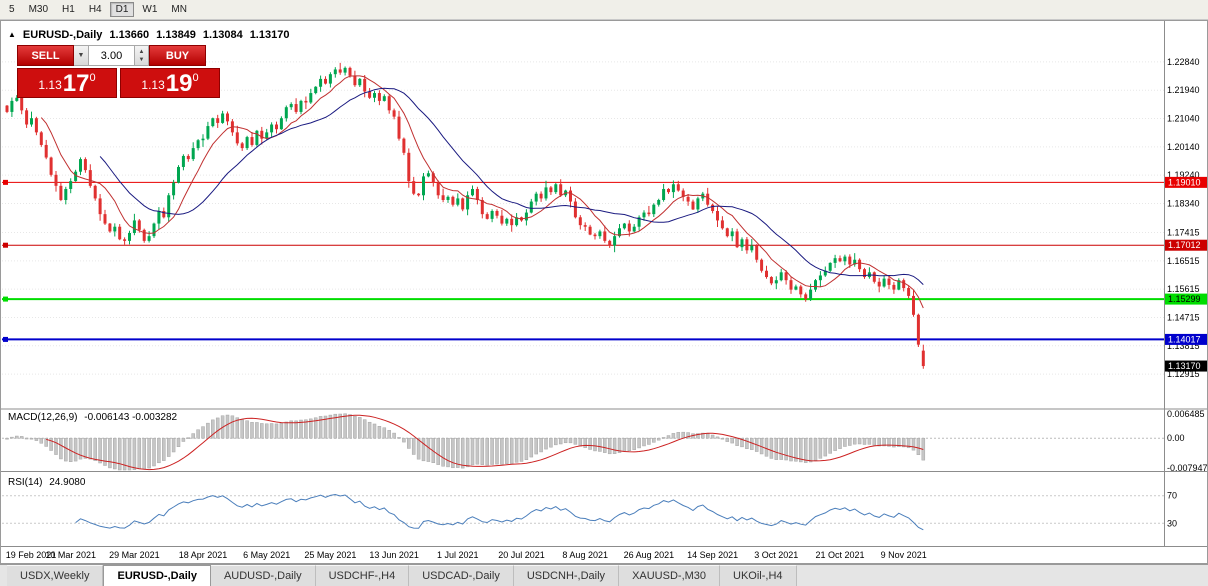  Describe the element at coordinates (1183, 62) in the screenshot. I see `svg-text: 1.22840` at that location.